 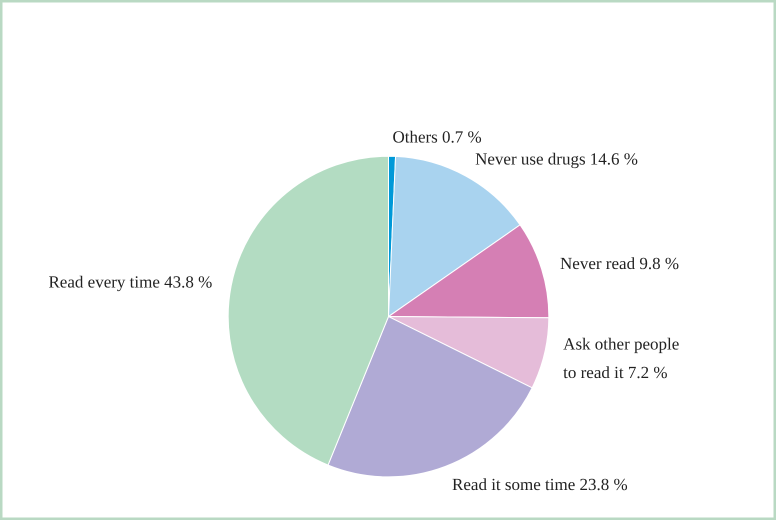 I want to click on slice-label: Ask other people to read it 7.2 %, so click(x=621, y=358).